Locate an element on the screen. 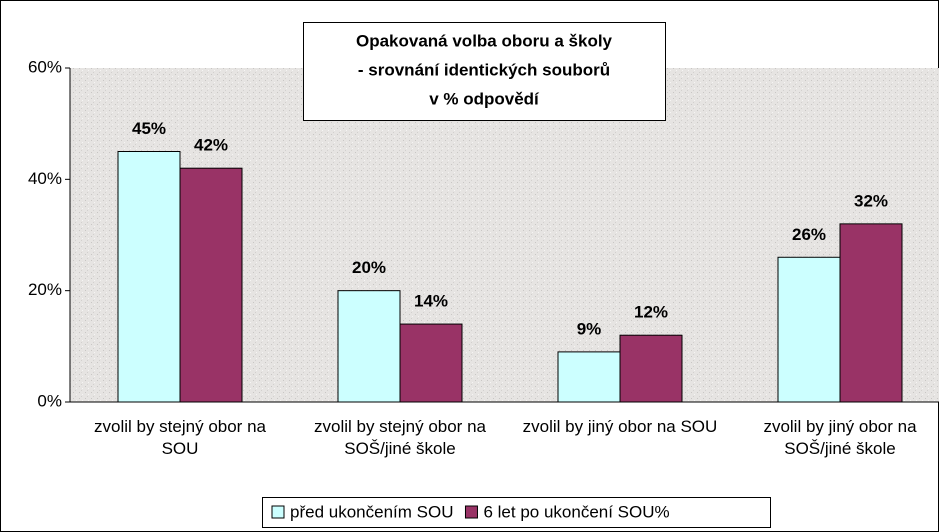 Image resolution: width=939 pixels, height=532 pixels. legend-label: 6 let po ukončení SOU% is located at coordinates (576, 511).